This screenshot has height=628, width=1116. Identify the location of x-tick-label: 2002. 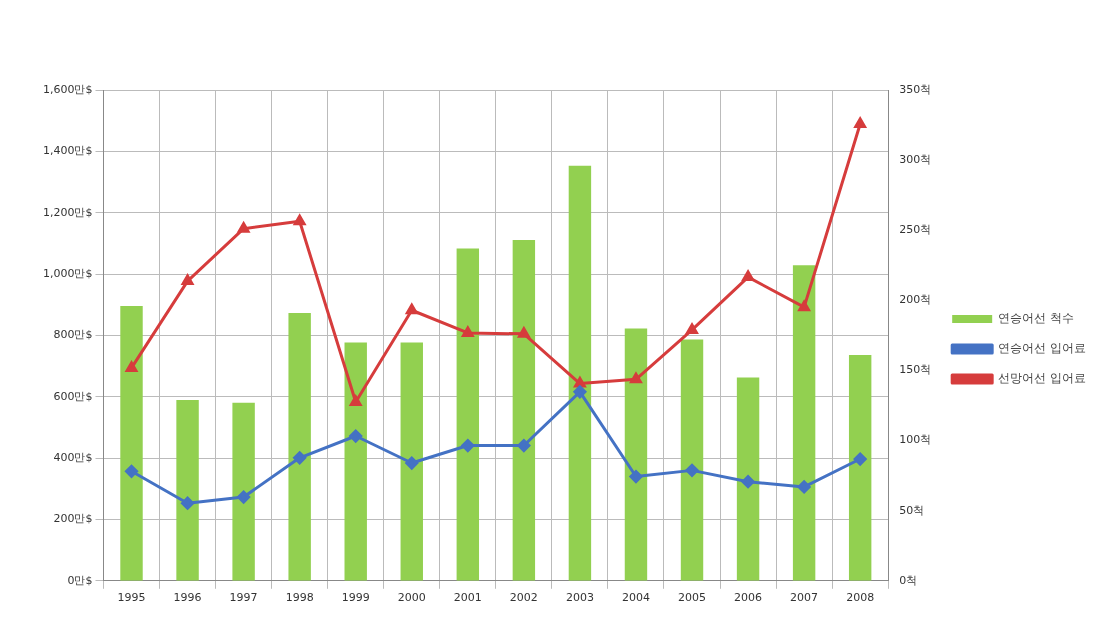
(523, 598).